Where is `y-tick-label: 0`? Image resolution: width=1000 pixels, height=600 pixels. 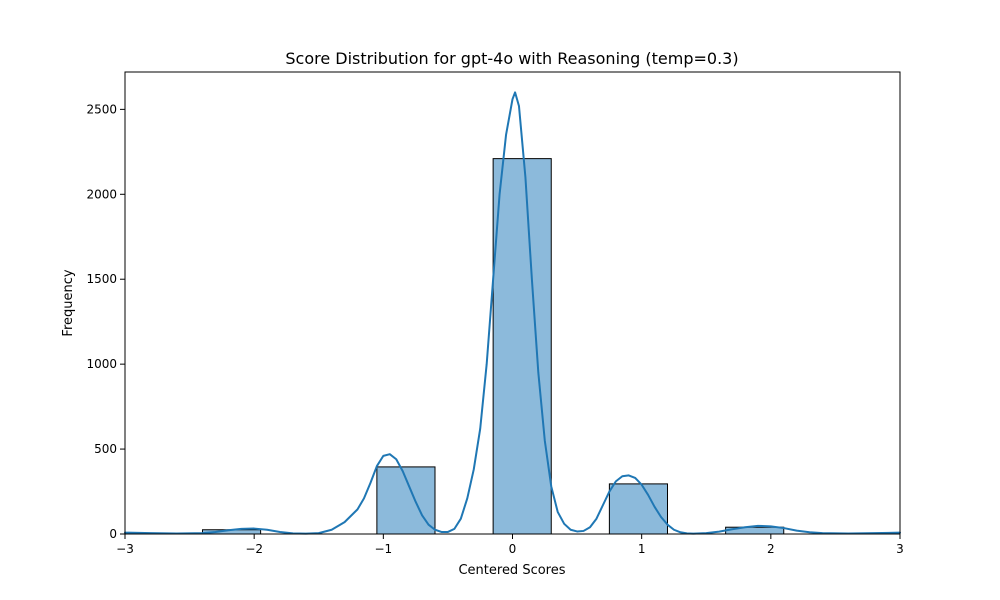 y-tick-label: 0 is located at coordinates (113, 534).